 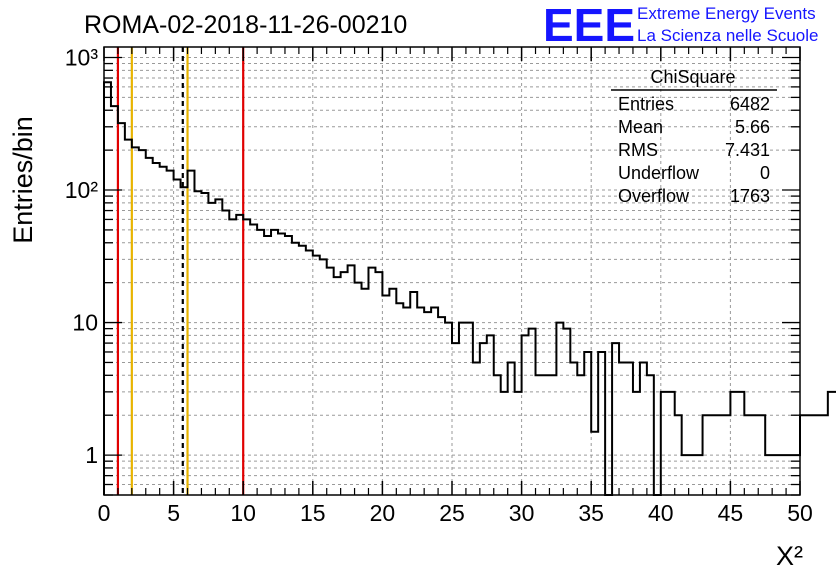 I want to click on y-tick-label: 10², so click(x=82, y=190).